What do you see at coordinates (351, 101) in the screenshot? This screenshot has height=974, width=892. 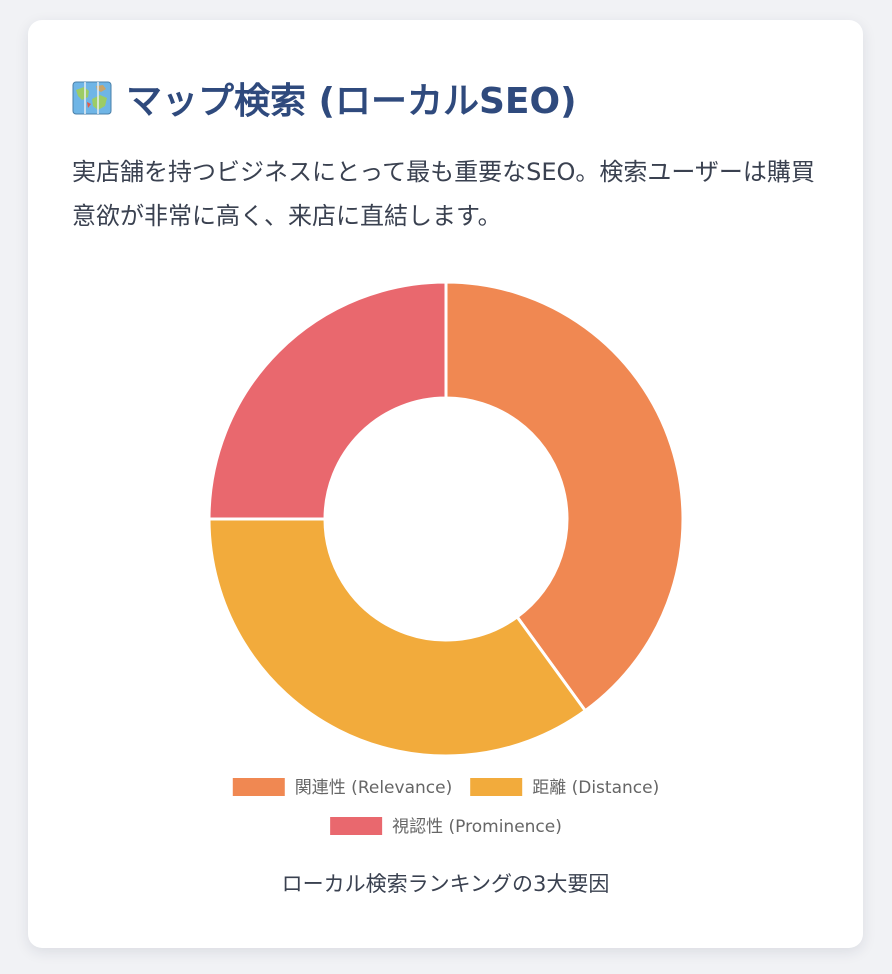 I see `card-title: マップ検索 (ローカルSEO)` at bounding box center [351, 101].